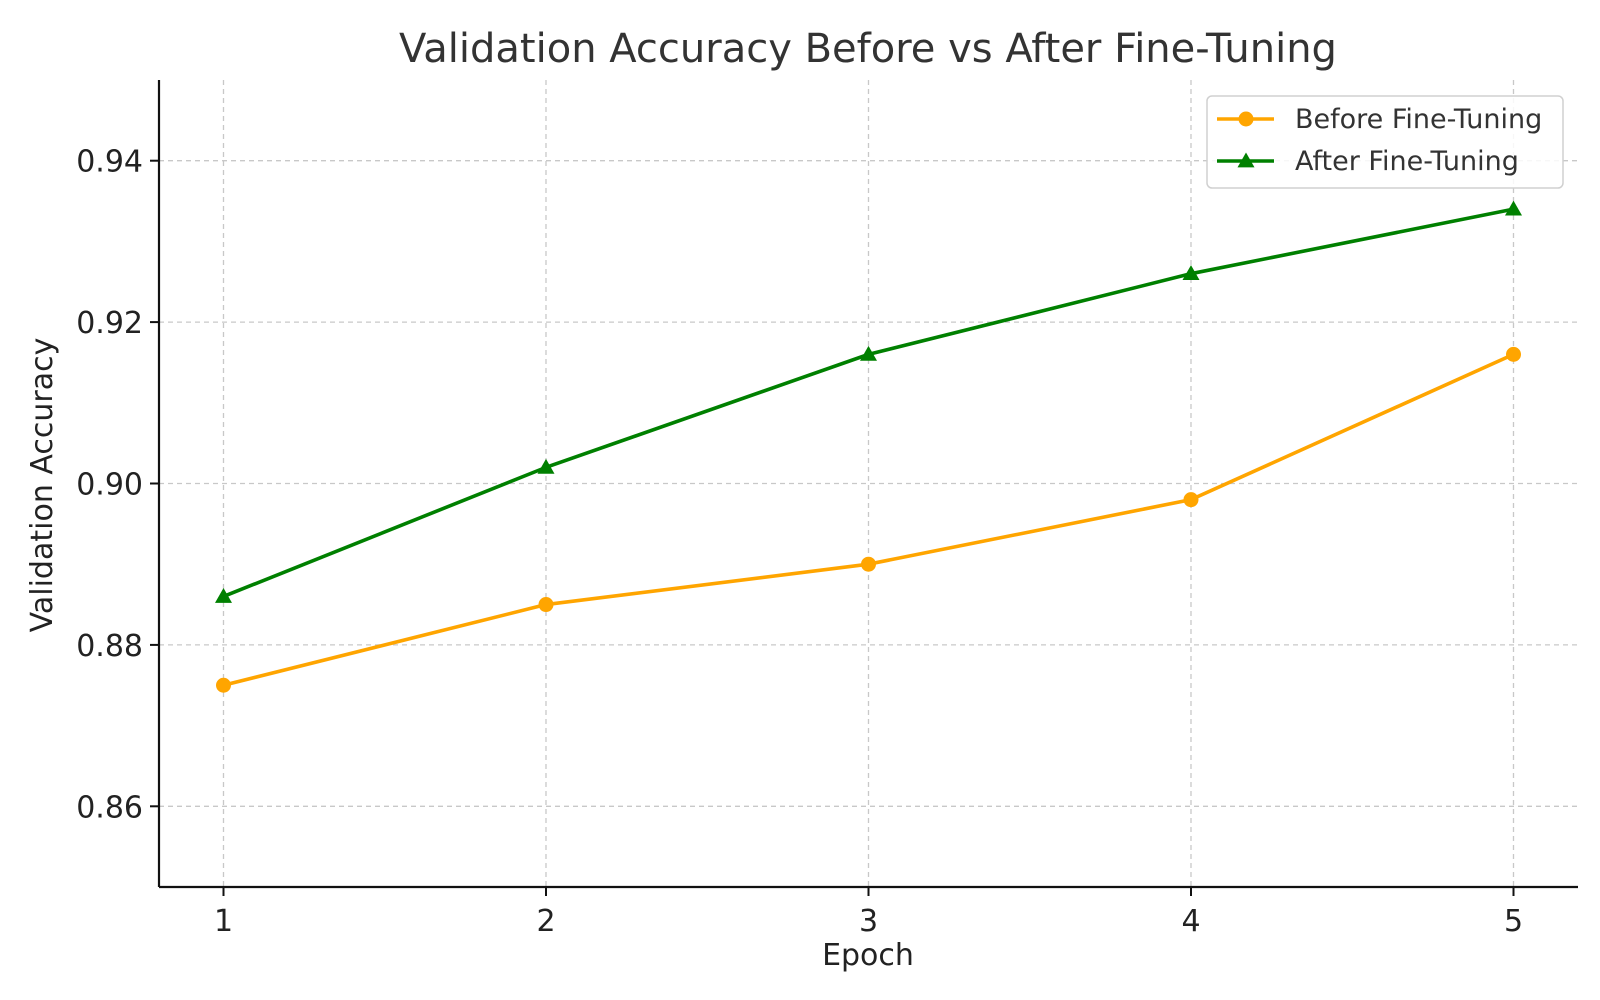 Image resolution: width=1600 pixels, height=1000 pixels. I want to click on legend: Before Fine-Tuning After Fine-Tuning, so click(1385, 142).